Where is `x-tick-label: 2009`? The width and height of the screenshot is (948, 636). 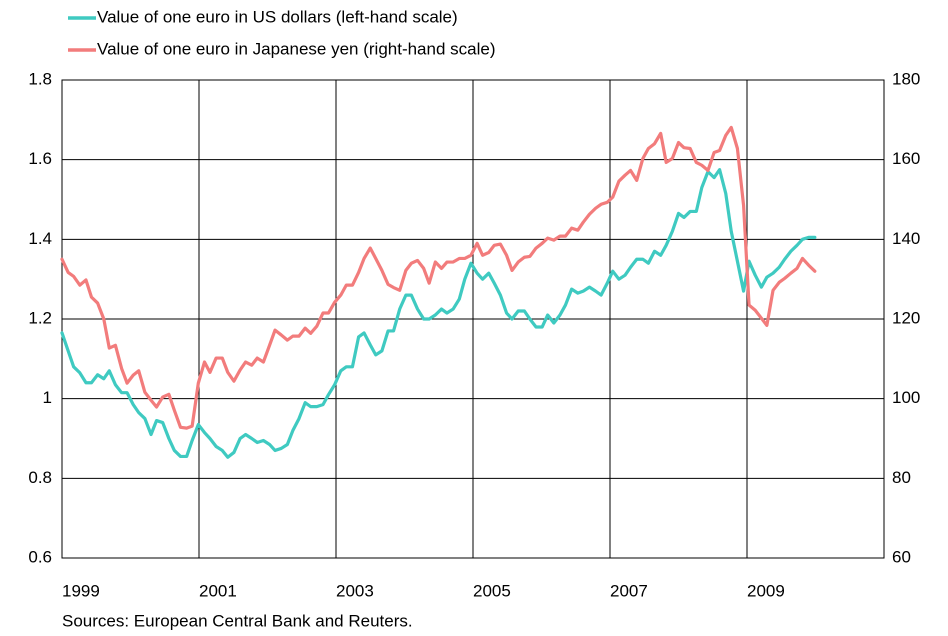 x-tick-label: 2009 is located at coordinates (766, 590).